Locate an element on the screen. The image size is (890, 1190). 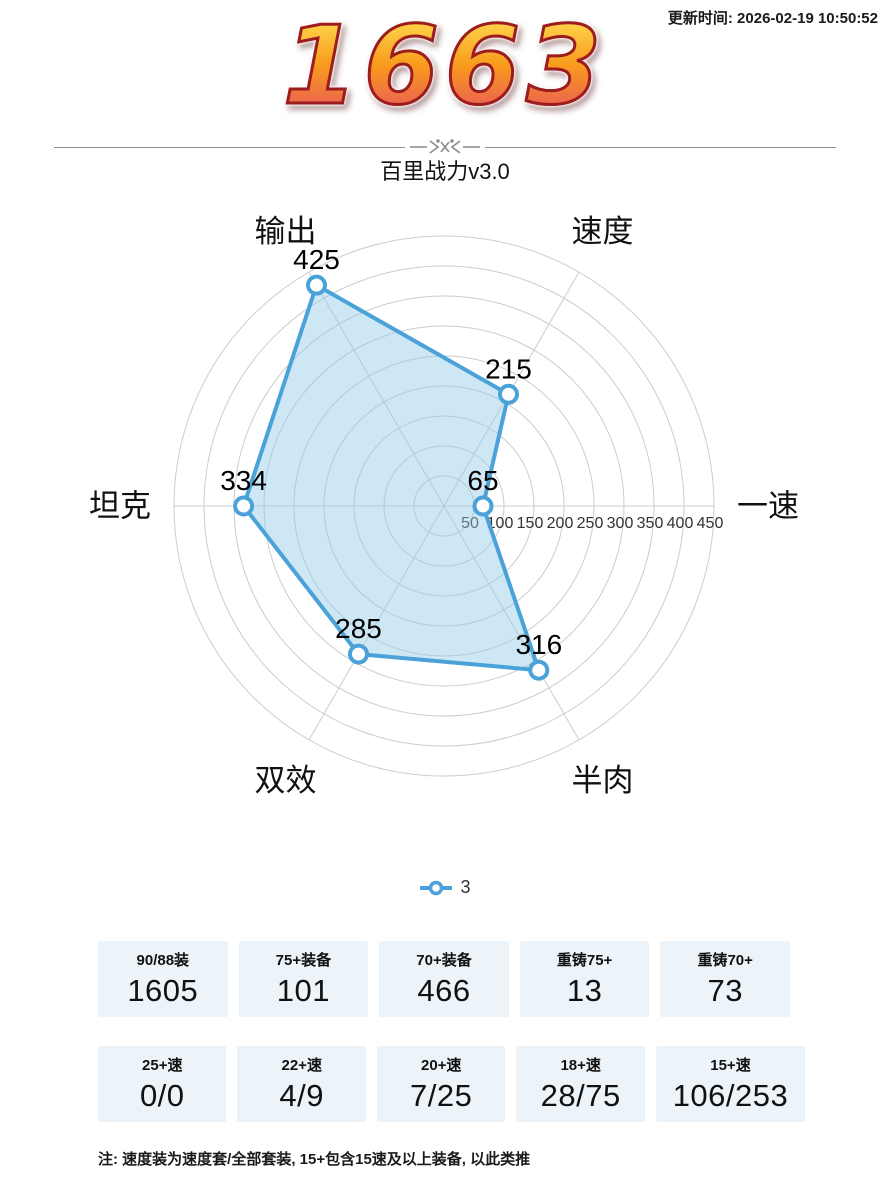
stat-card: 75+装备 101 is located at coordinates (303, 979).